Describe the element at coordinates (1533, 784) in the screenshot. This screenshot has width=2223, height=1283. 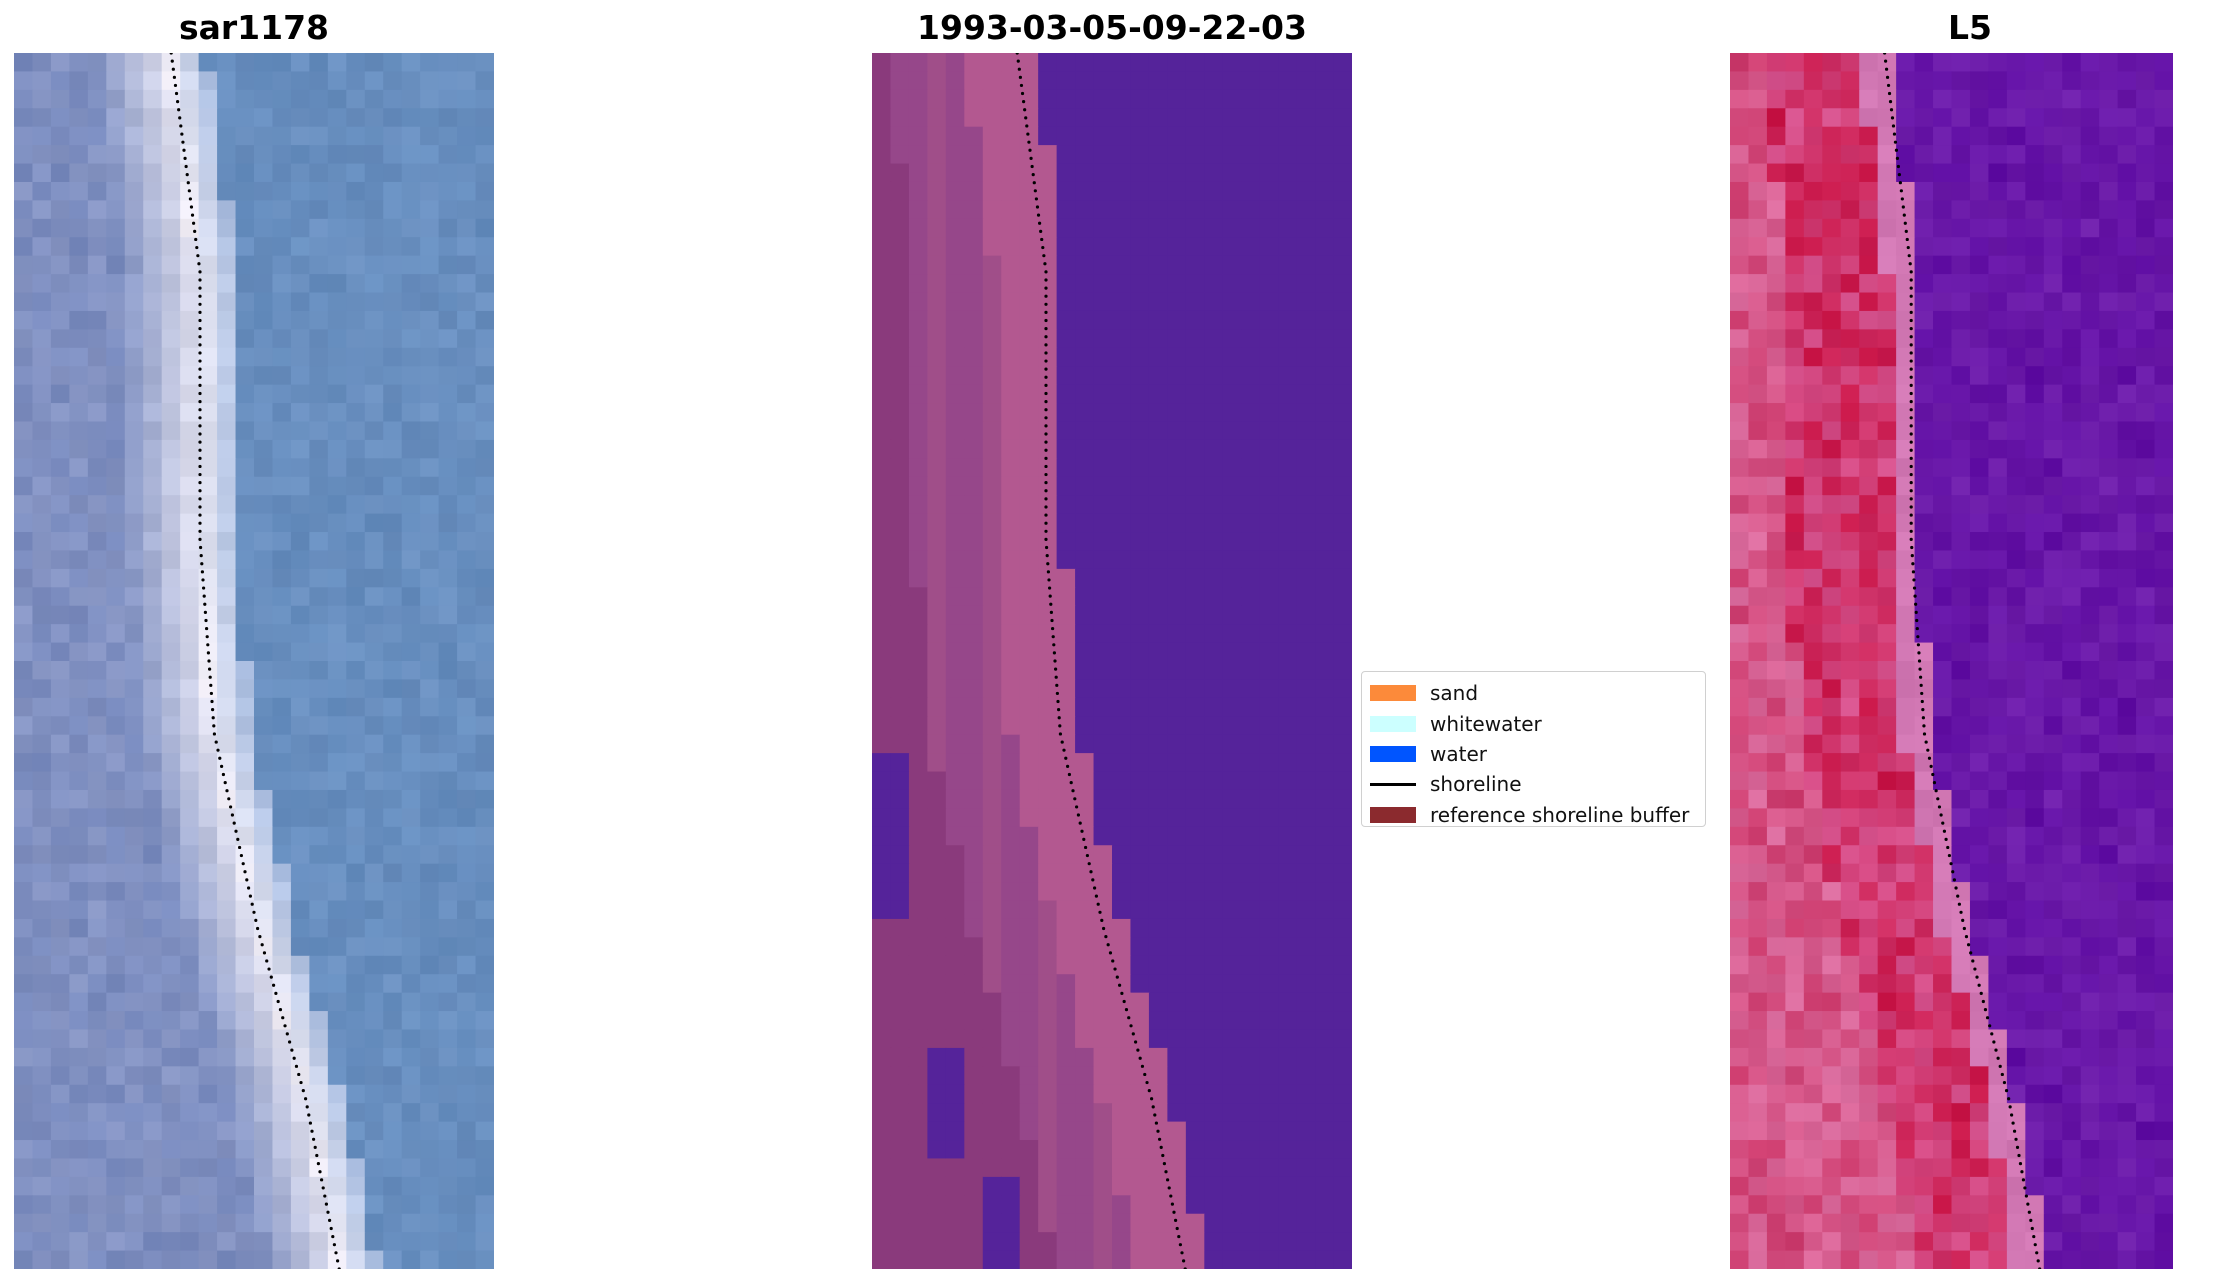
I see `legend-item-shoreline: shoreline` at that location.